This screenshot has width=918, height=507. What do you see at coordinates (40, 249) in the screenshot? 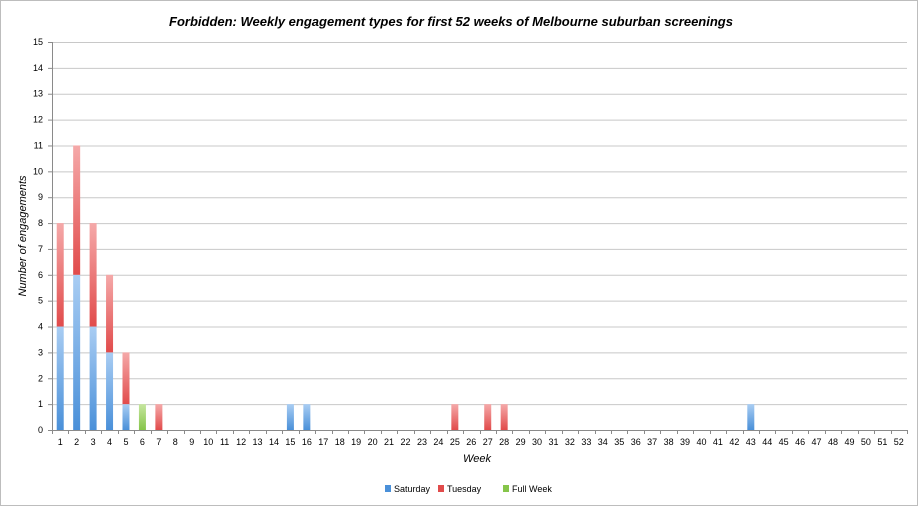
I see `y-tick-label: 7` at bounding box center [40, 249].